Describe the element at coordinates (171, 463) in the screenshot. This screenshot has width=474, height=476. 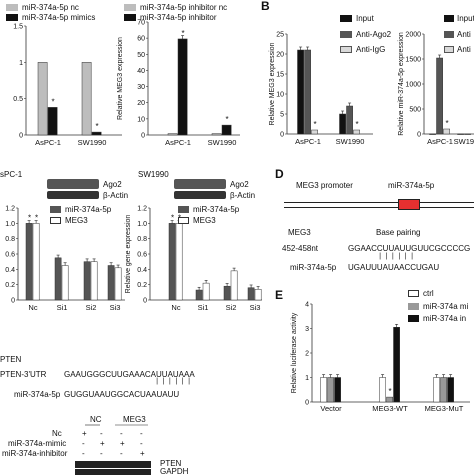
I see `wb-label-pten: PTEN` at that location.